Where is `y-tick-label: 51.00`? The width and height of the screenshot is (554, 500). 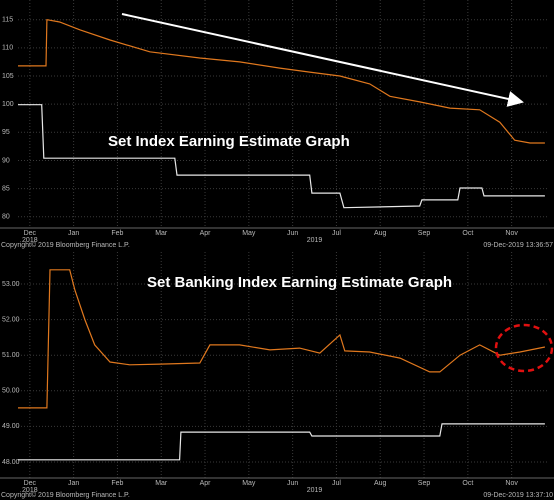 y-tick-label: 51.00 is located at coordinates (11, 355).